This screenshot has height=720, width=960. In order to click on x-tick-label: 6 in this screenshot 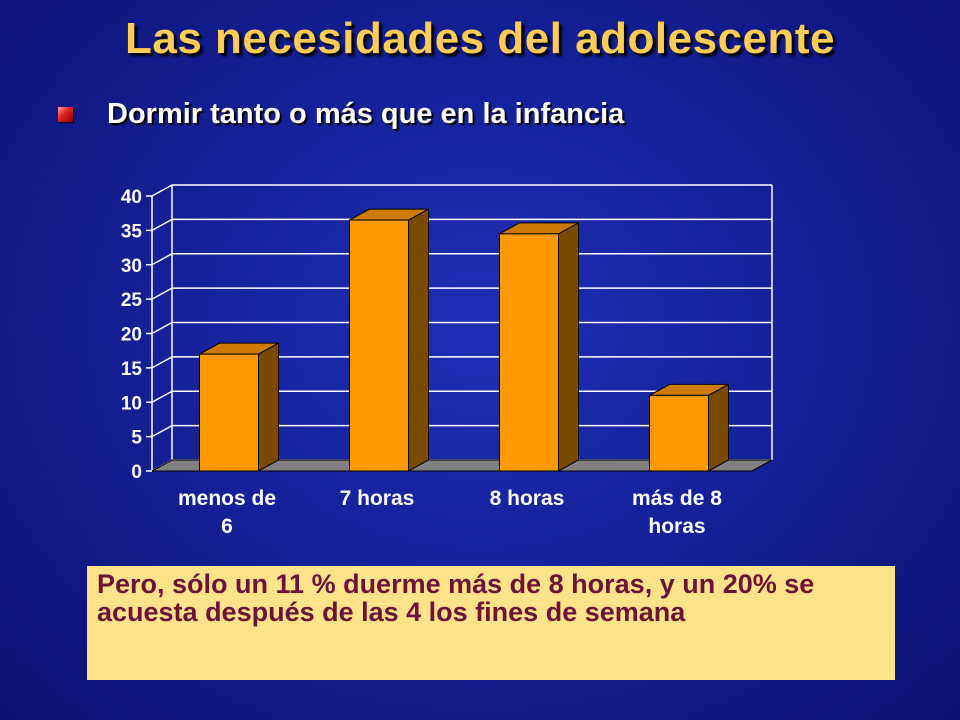, I will do `click(227, 526)`.